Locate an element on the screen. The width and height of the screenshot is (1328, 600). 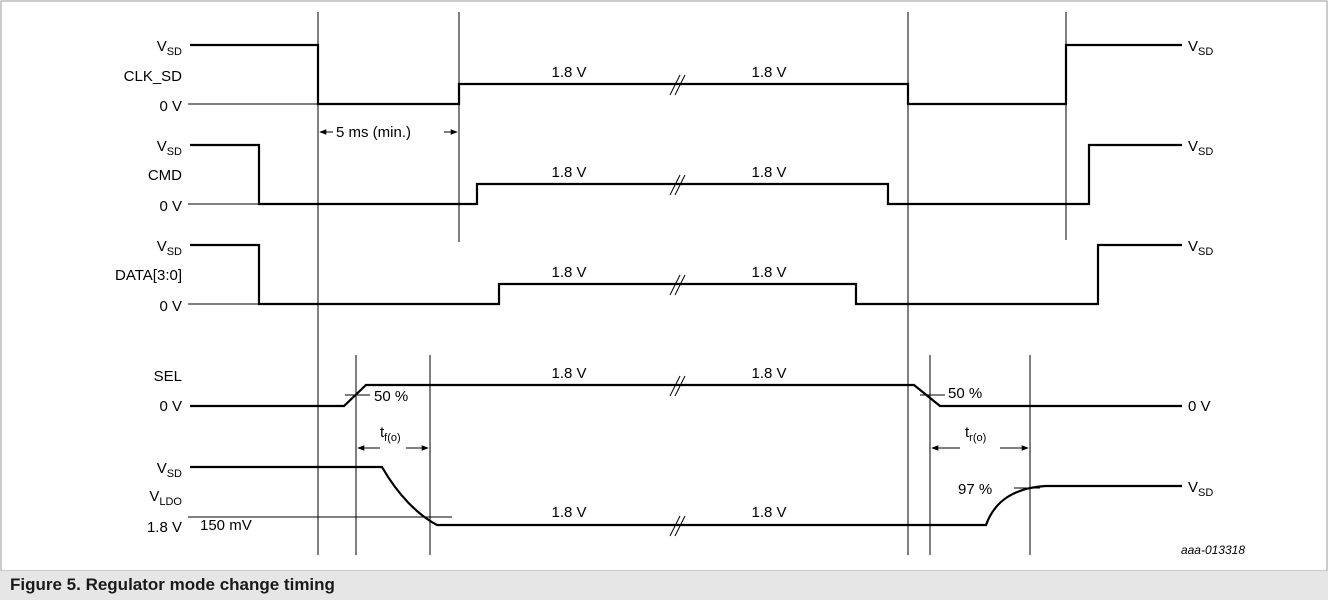
sel-mid-left: 1.8 V is located at coordinates (568, 373).